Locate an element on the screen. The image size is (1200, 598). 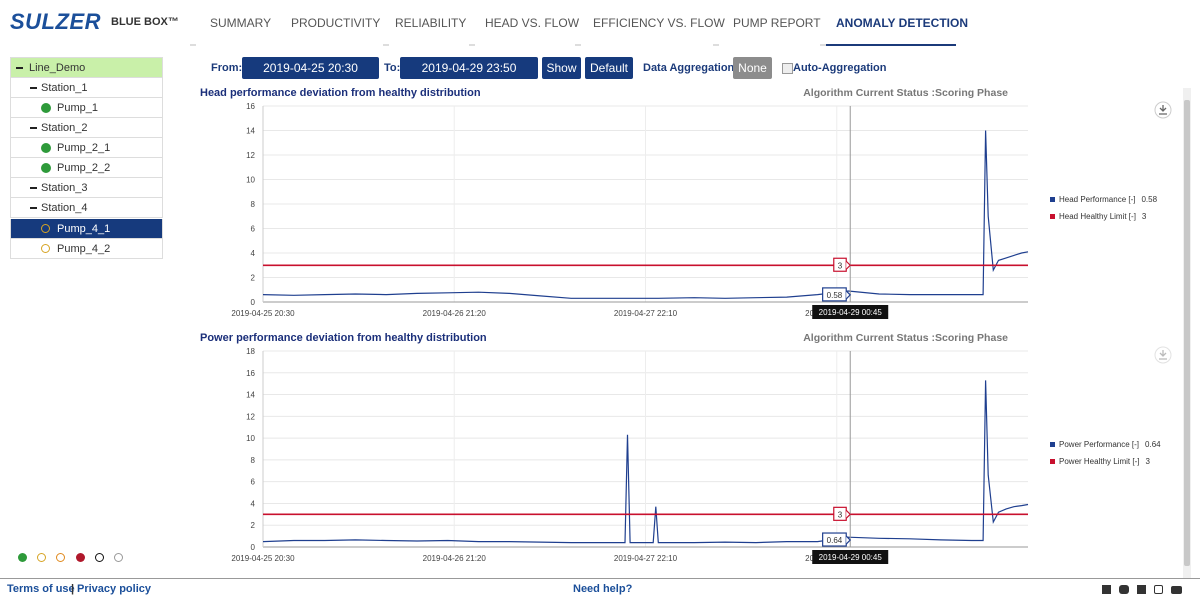
tree-item: Pump_2_1 is located at coordinates (86, 148).